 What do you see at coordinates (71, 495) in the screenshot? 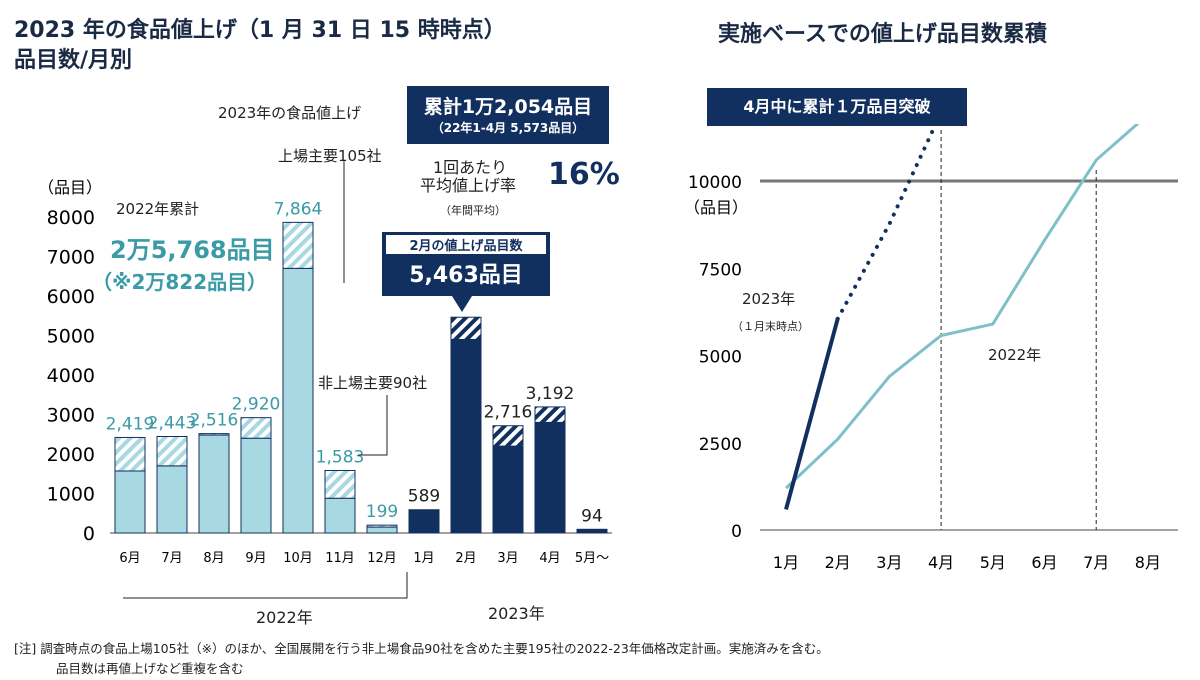
I see `y-tick-label: 1000` at bounding box center [71, 495].